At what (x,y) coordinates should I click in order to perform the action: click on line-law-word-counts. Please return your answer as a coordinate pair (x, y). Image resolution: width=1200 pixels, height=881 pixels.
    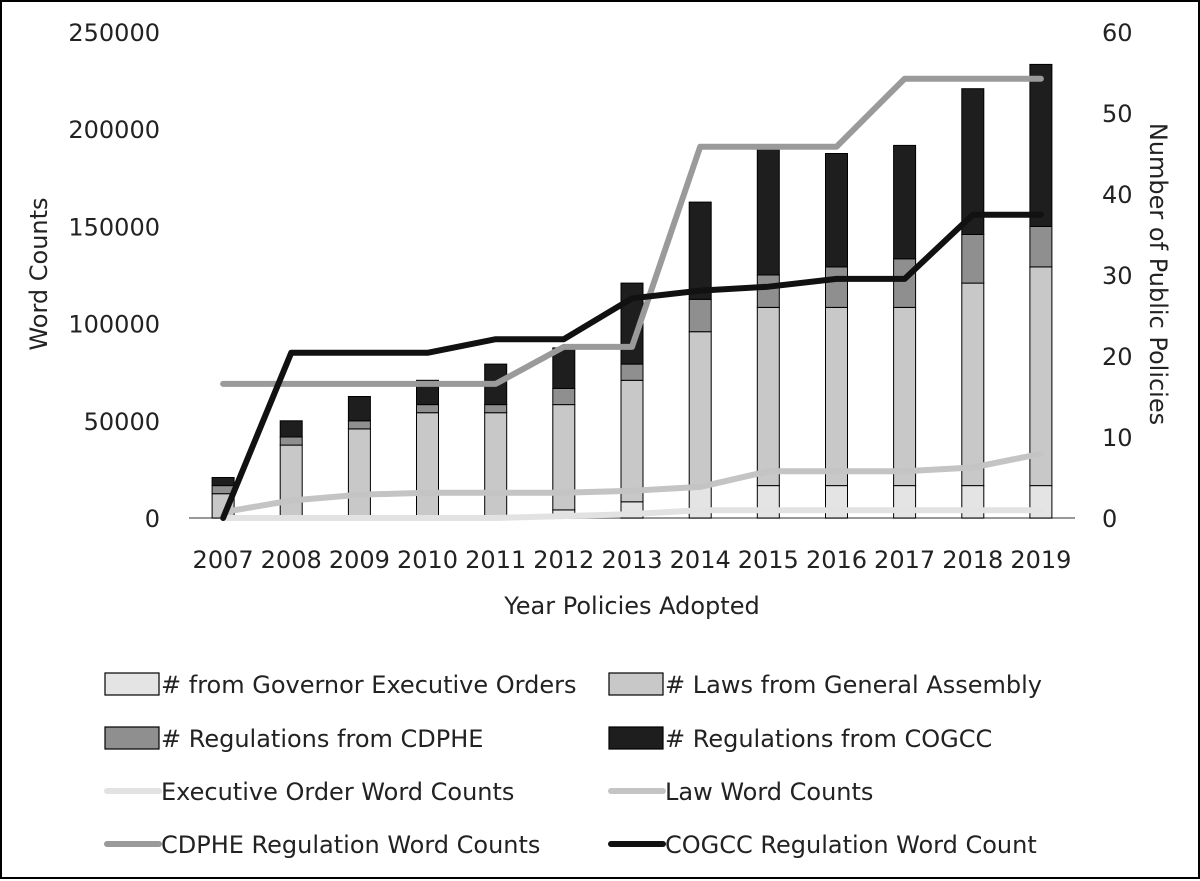
    Looking at the image, I should click on (632, 483).